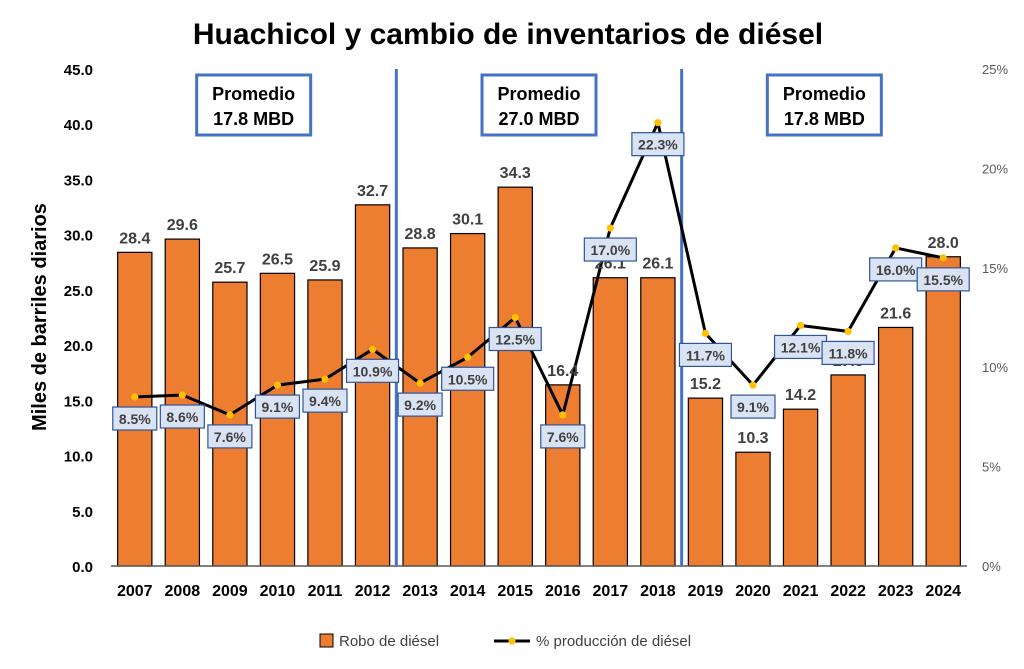 Image resolution: width=1024 pixels, height=669 pixels. I want to click on percent-label-text: 8.6%, so click(182, 417).